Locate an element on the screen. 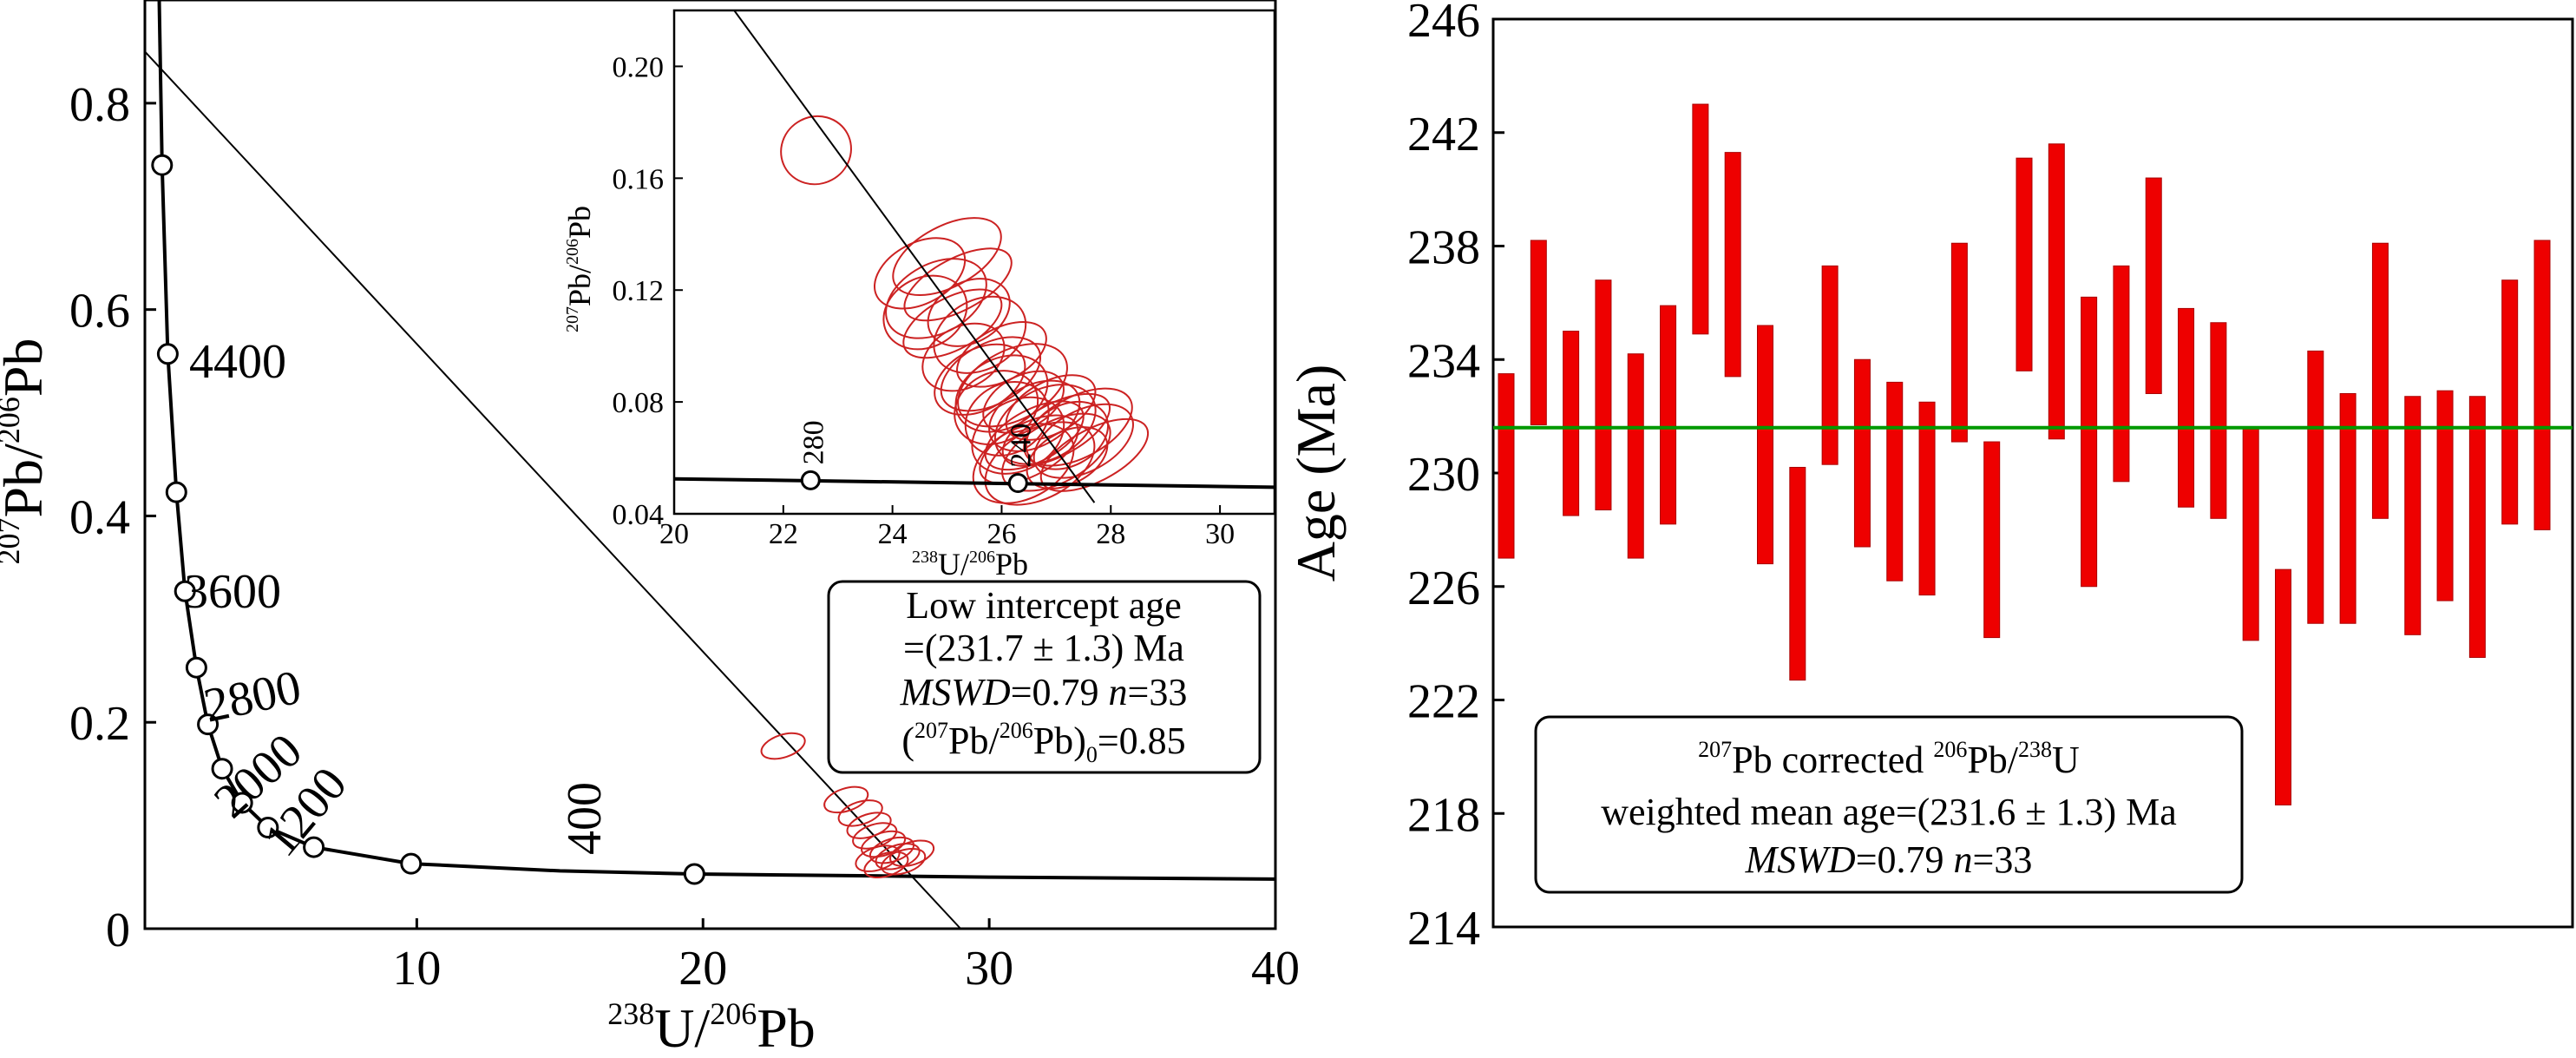 Image resolution: width=2576 pixels, height=1058 pixels. inset-x-tick-label: 22 is located at coordinates (783, 534).